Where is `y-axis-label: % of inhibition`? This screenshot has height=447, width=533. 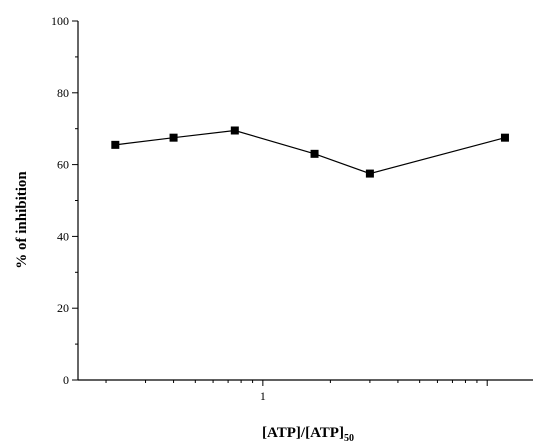
y-axis-label: % of inhibition is located at coordinates (22, 220).